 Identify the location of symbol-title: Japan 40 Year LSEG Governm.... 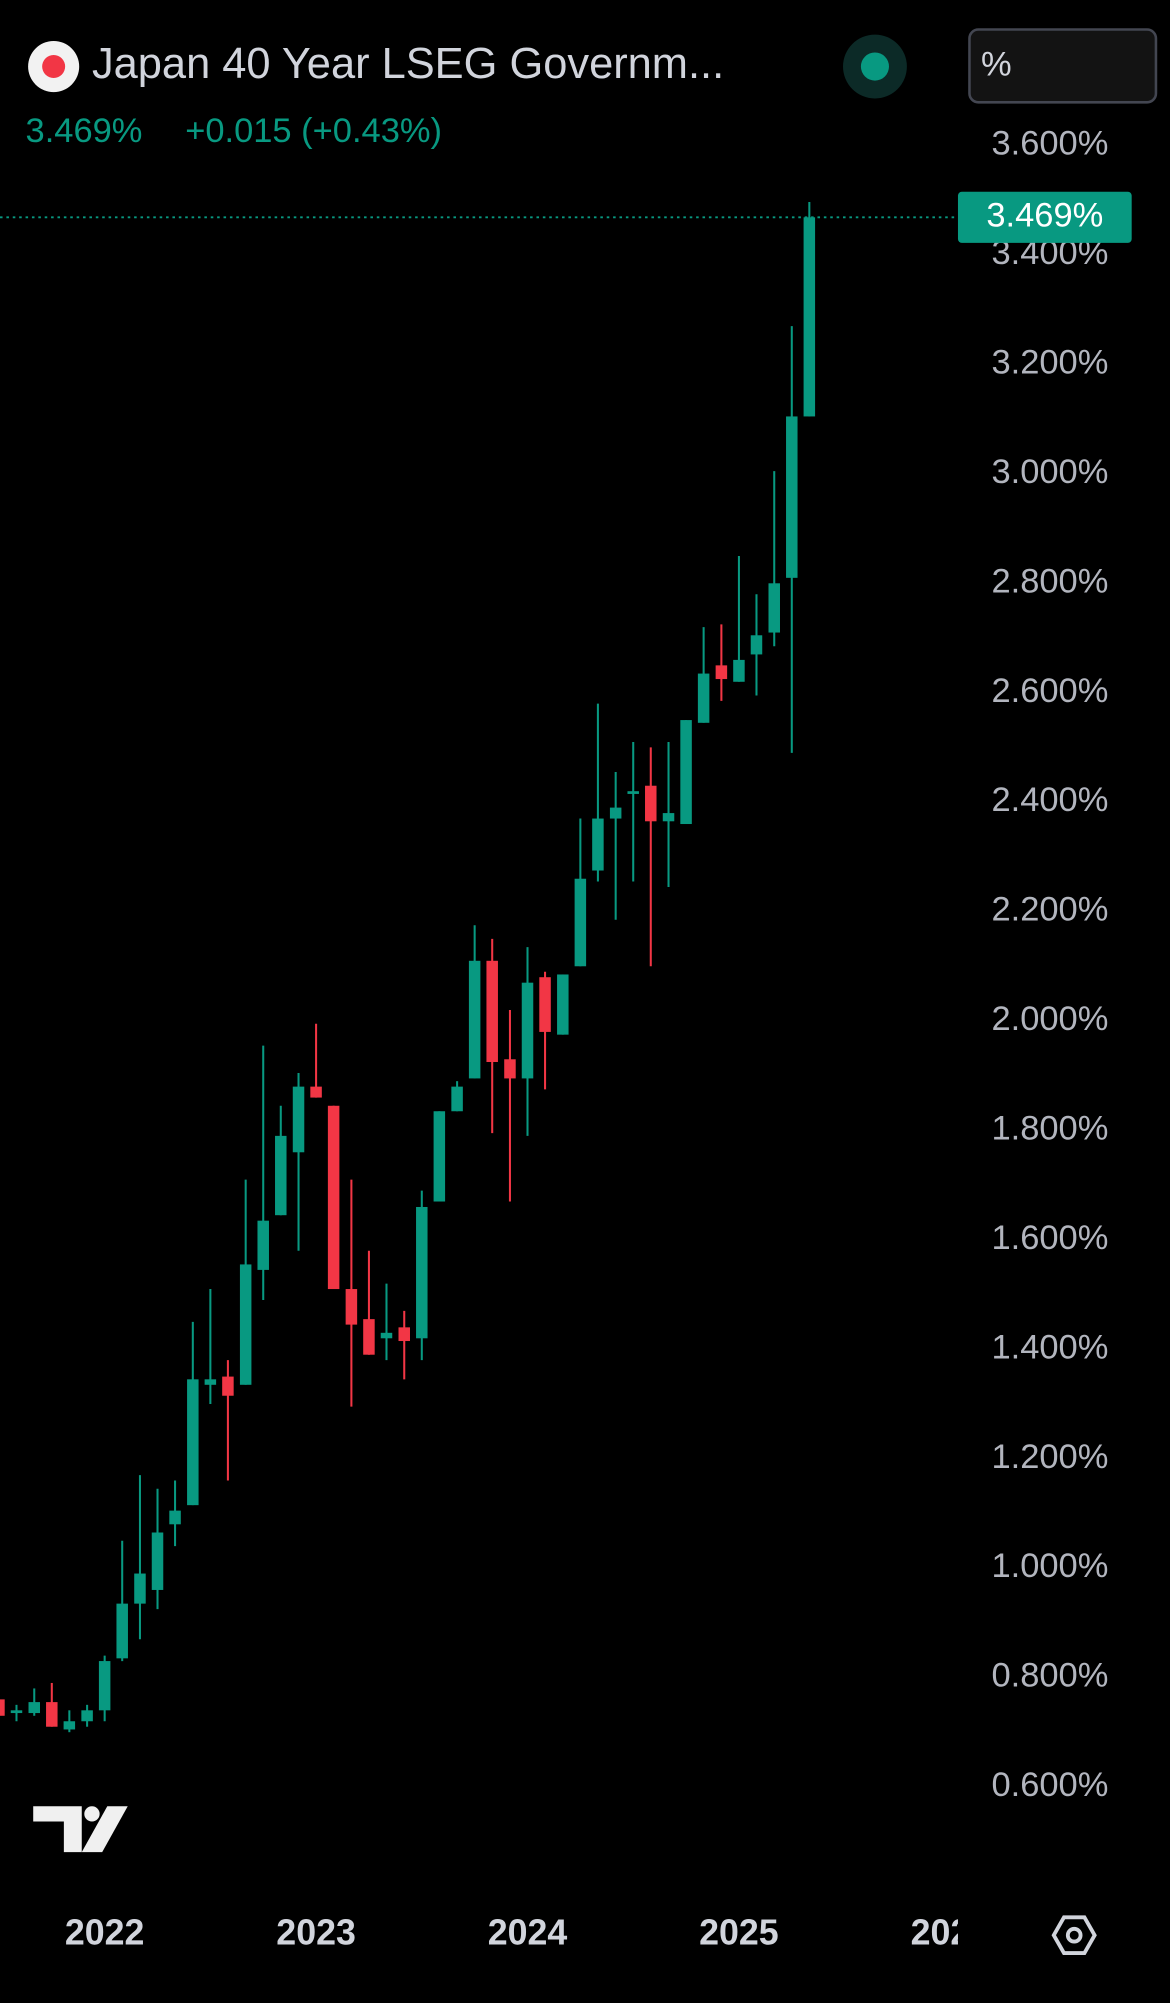
(408, 64).